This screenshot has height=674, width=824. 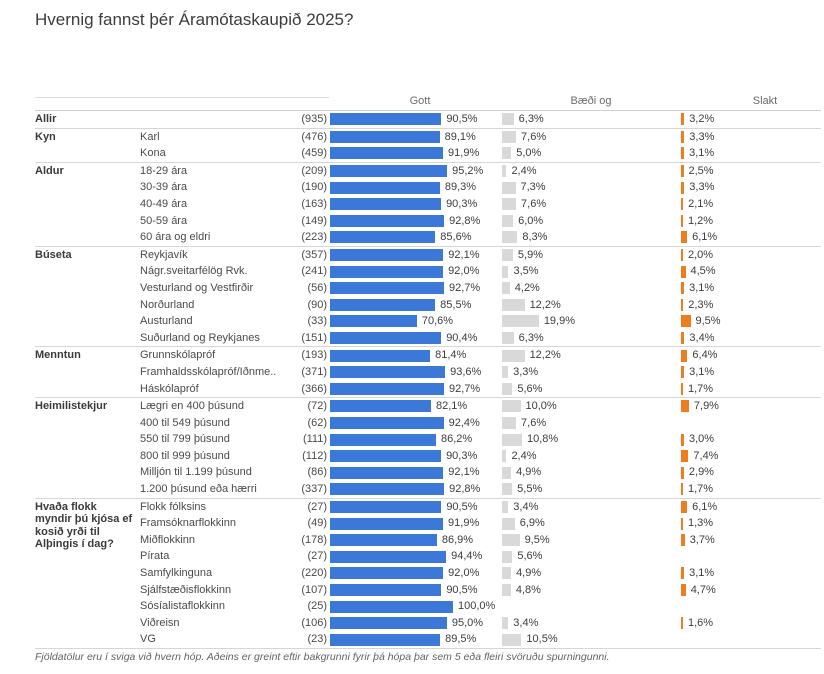 I want to click on row-label: Pírata, so click(x=155, y=556).